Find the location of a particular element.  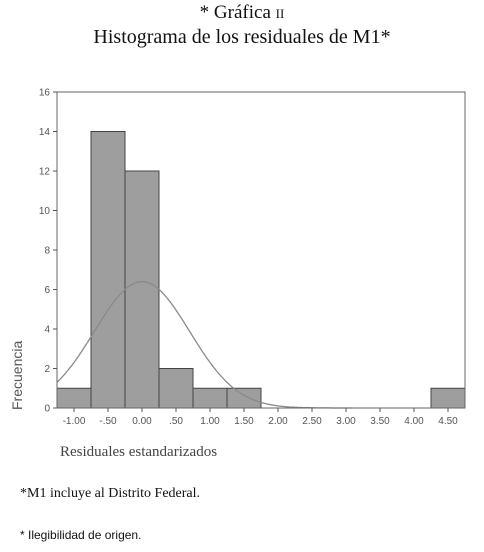

y-tick-label: 6 is located at coordinates (47, 290).